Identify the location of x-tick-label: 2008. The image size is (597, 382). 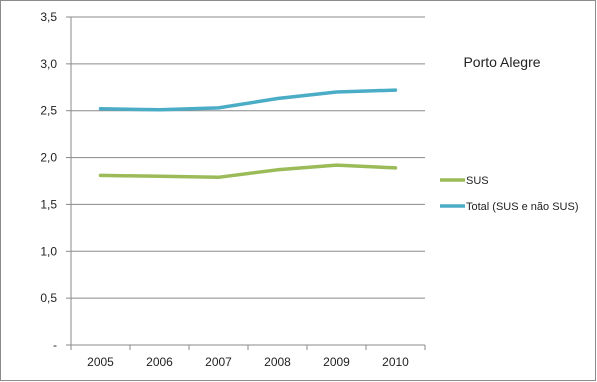
(277, 362).